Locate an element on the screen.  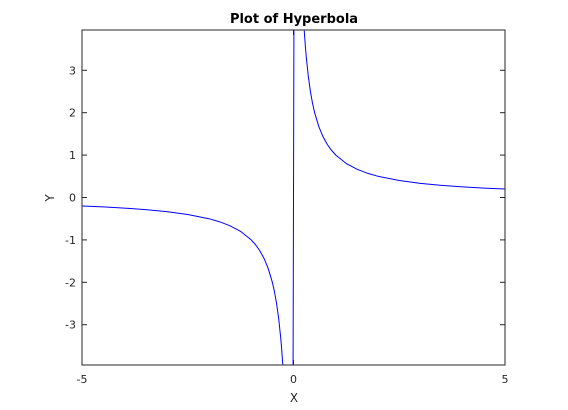
y-tick-label: -2 is located at coordinates (70, 282).